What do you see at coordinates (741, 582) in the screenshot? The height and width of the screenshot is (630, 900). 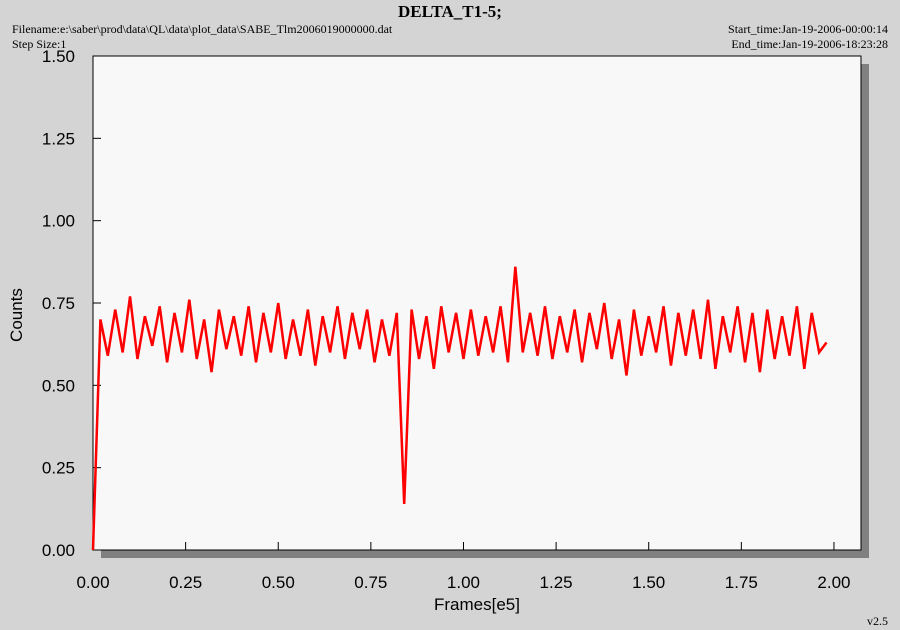 I see `x-tick-label: 1.75` at bounding box center [741, 582].